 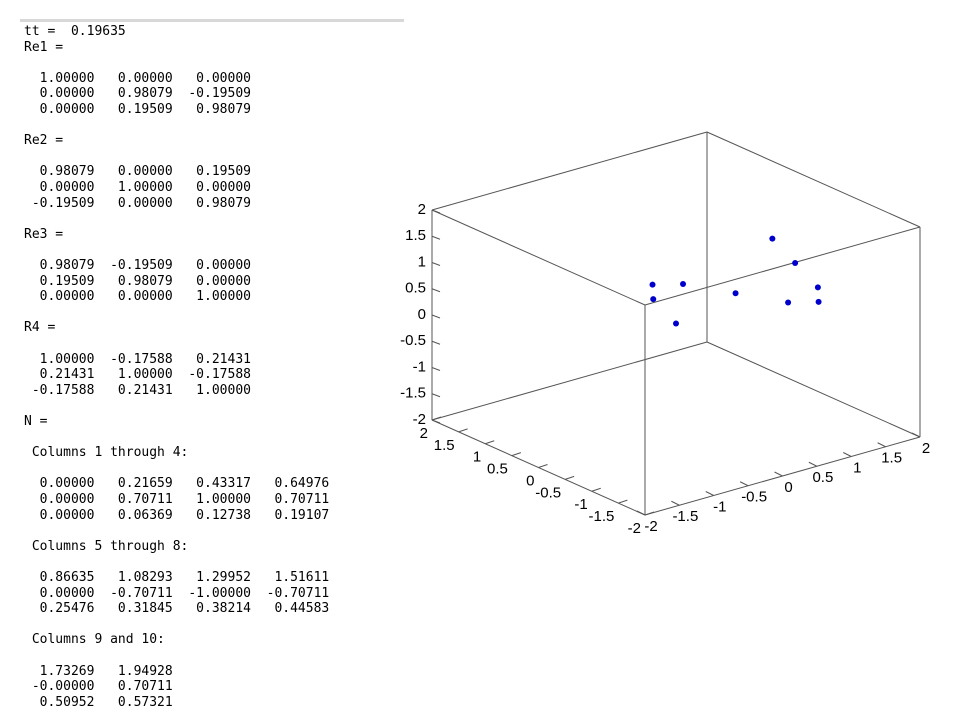 I want to click on x-tick-label: -1.5, so click(x=685, y=516).